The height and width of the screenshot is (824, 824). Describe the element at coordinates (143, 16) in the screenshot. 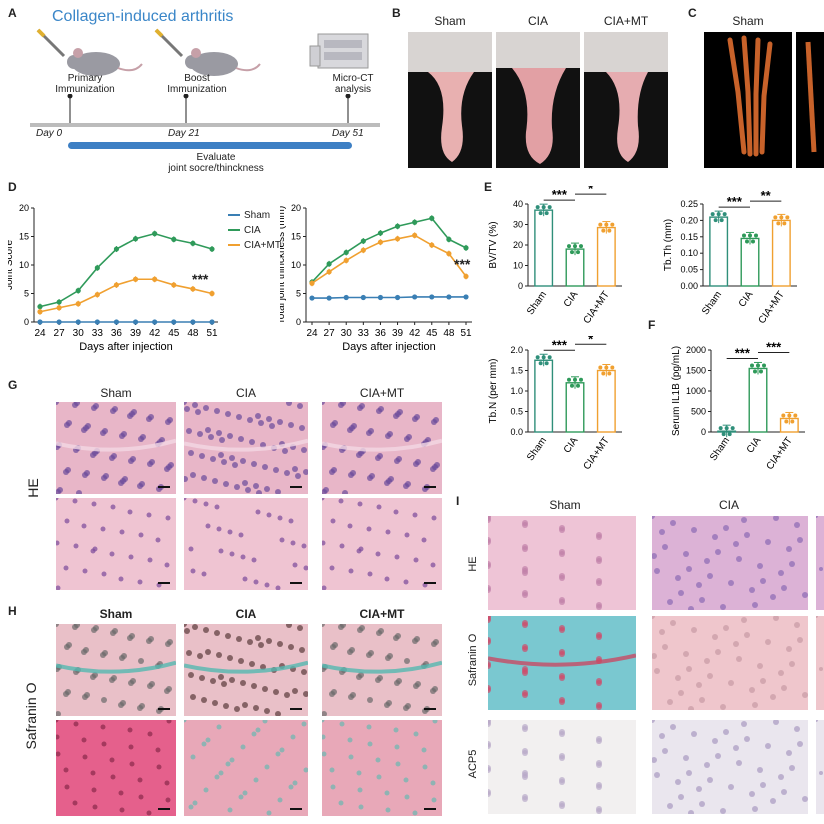

I see `panel-a-title: Collagen-induced arthritis` at that location.